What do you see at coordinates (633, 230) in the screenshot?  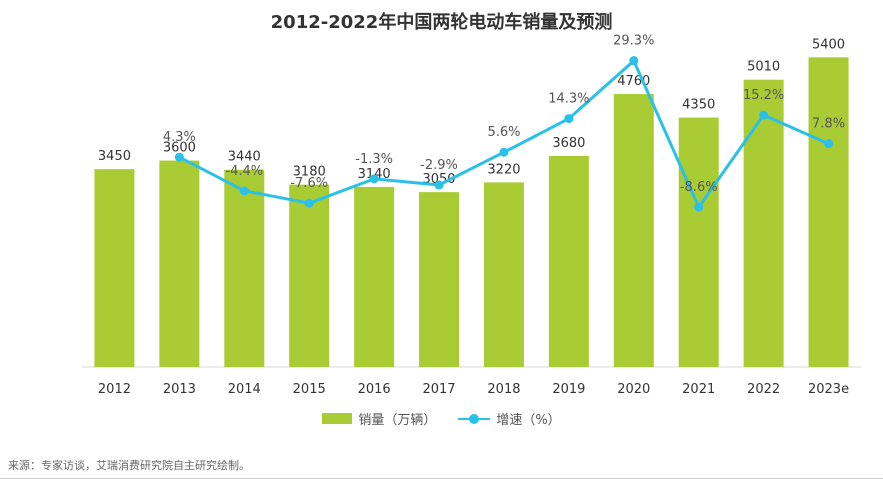 I see `bar-2020` at bounding box center [633, 230].